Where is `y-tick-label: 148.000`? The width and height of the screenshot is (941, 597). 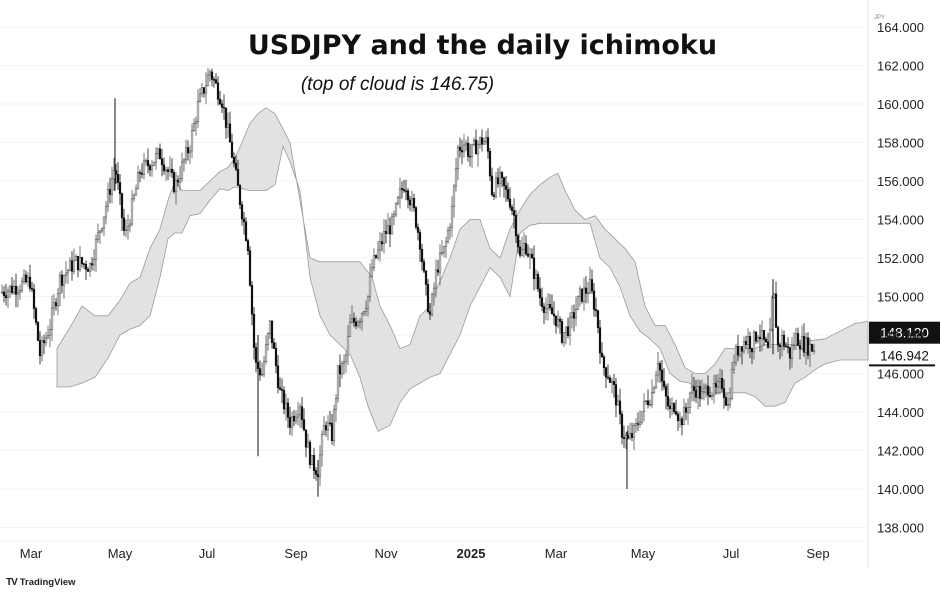 y-tick-label: 148.000 is located at coordinates (900, 335).